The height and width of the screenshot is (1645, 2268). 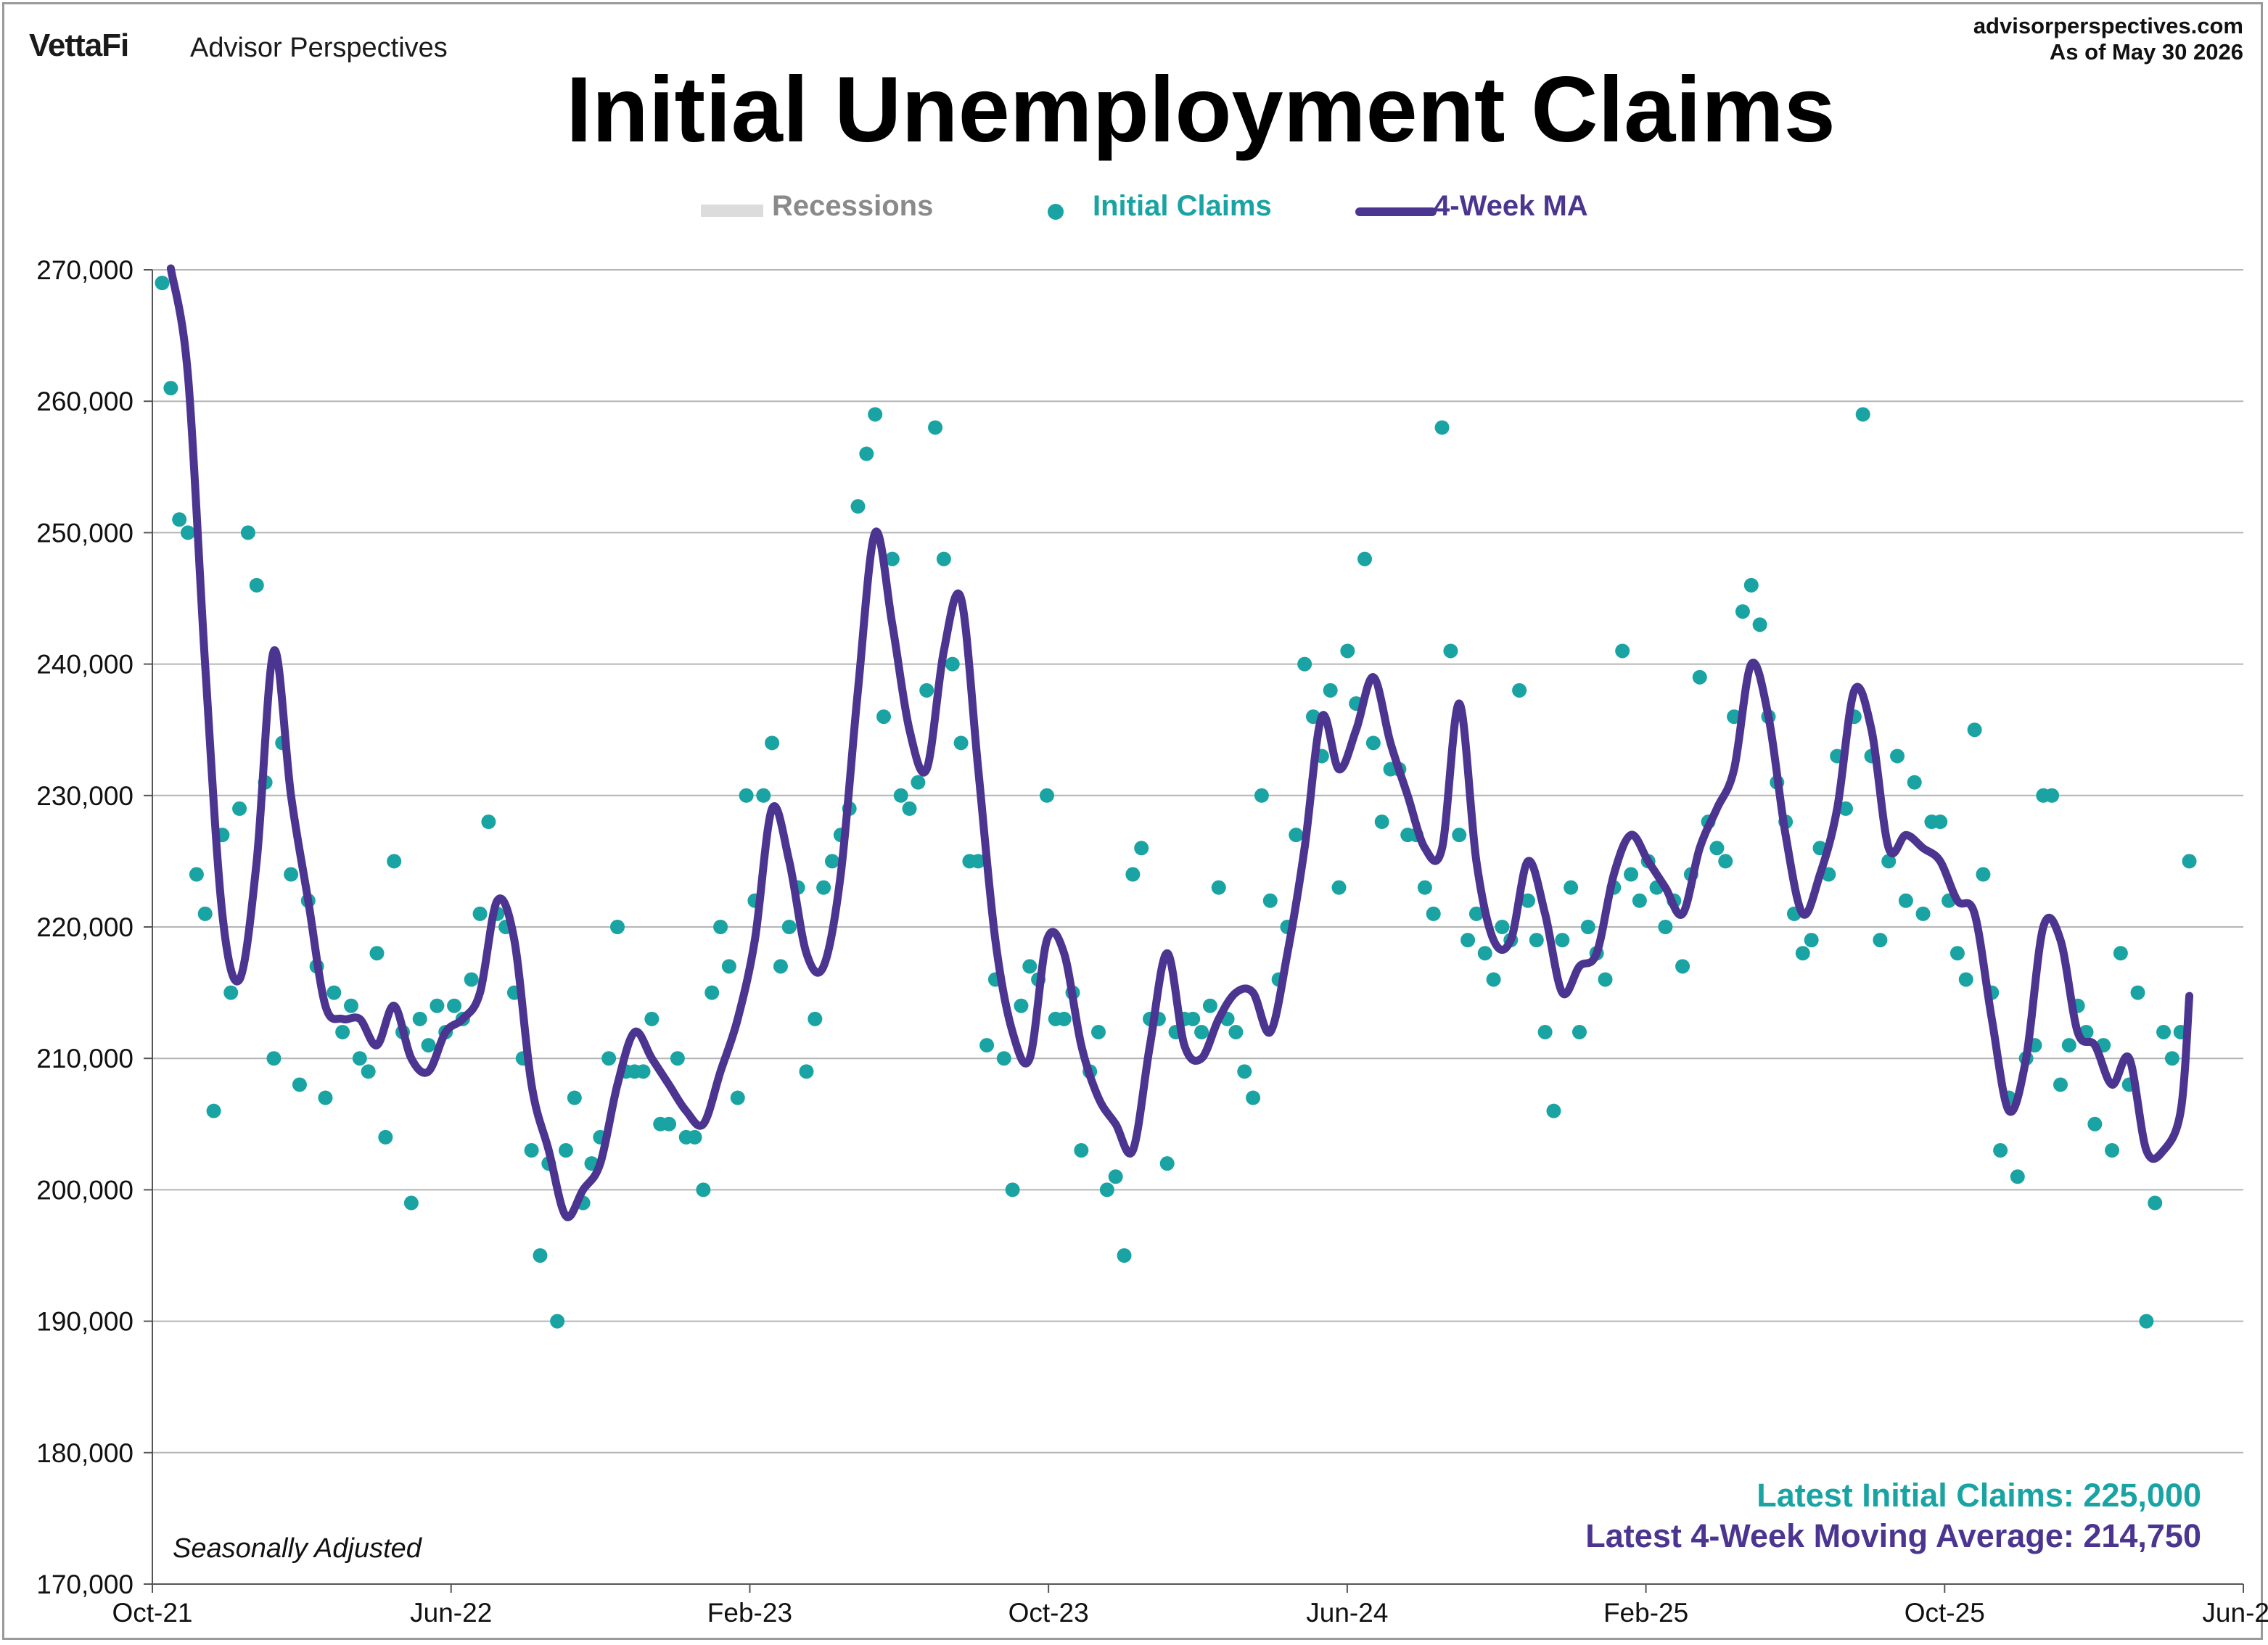 What do you see at coordinates (85, 1190) in the screenshot?
I see `y-tick-label: 200,000` at bounding box center [85, 1190].